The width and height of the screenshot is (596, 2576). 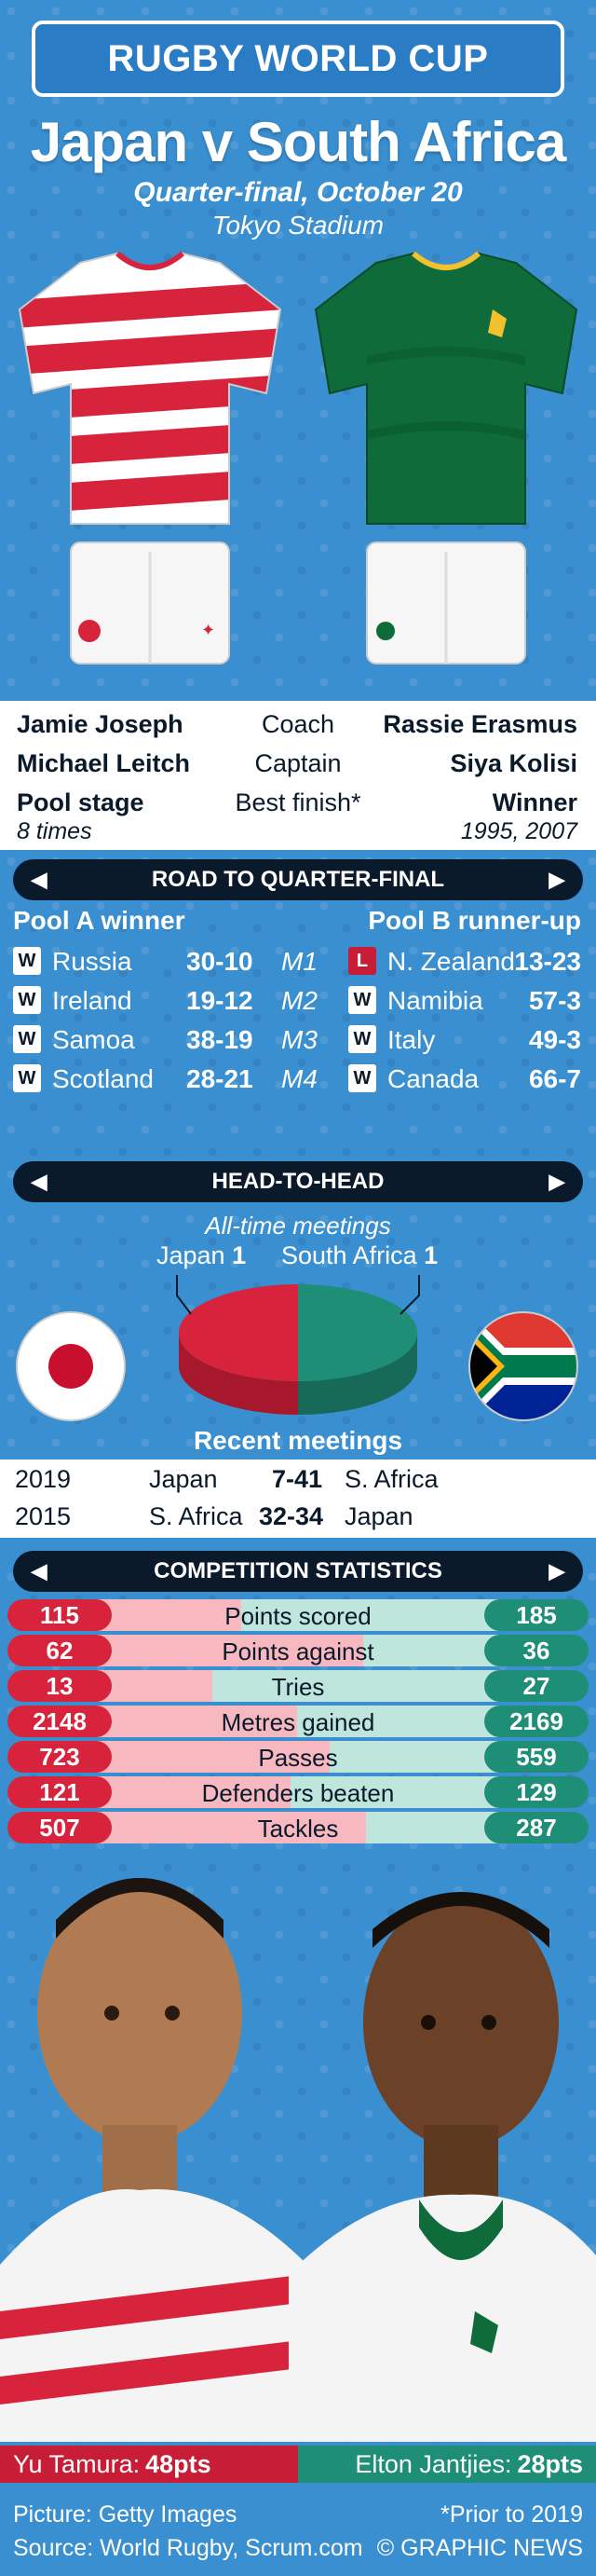 I want to click on stats-section-header: ◀ COMPETITION STATISTICS ▶, so click(x=298, y=1571).